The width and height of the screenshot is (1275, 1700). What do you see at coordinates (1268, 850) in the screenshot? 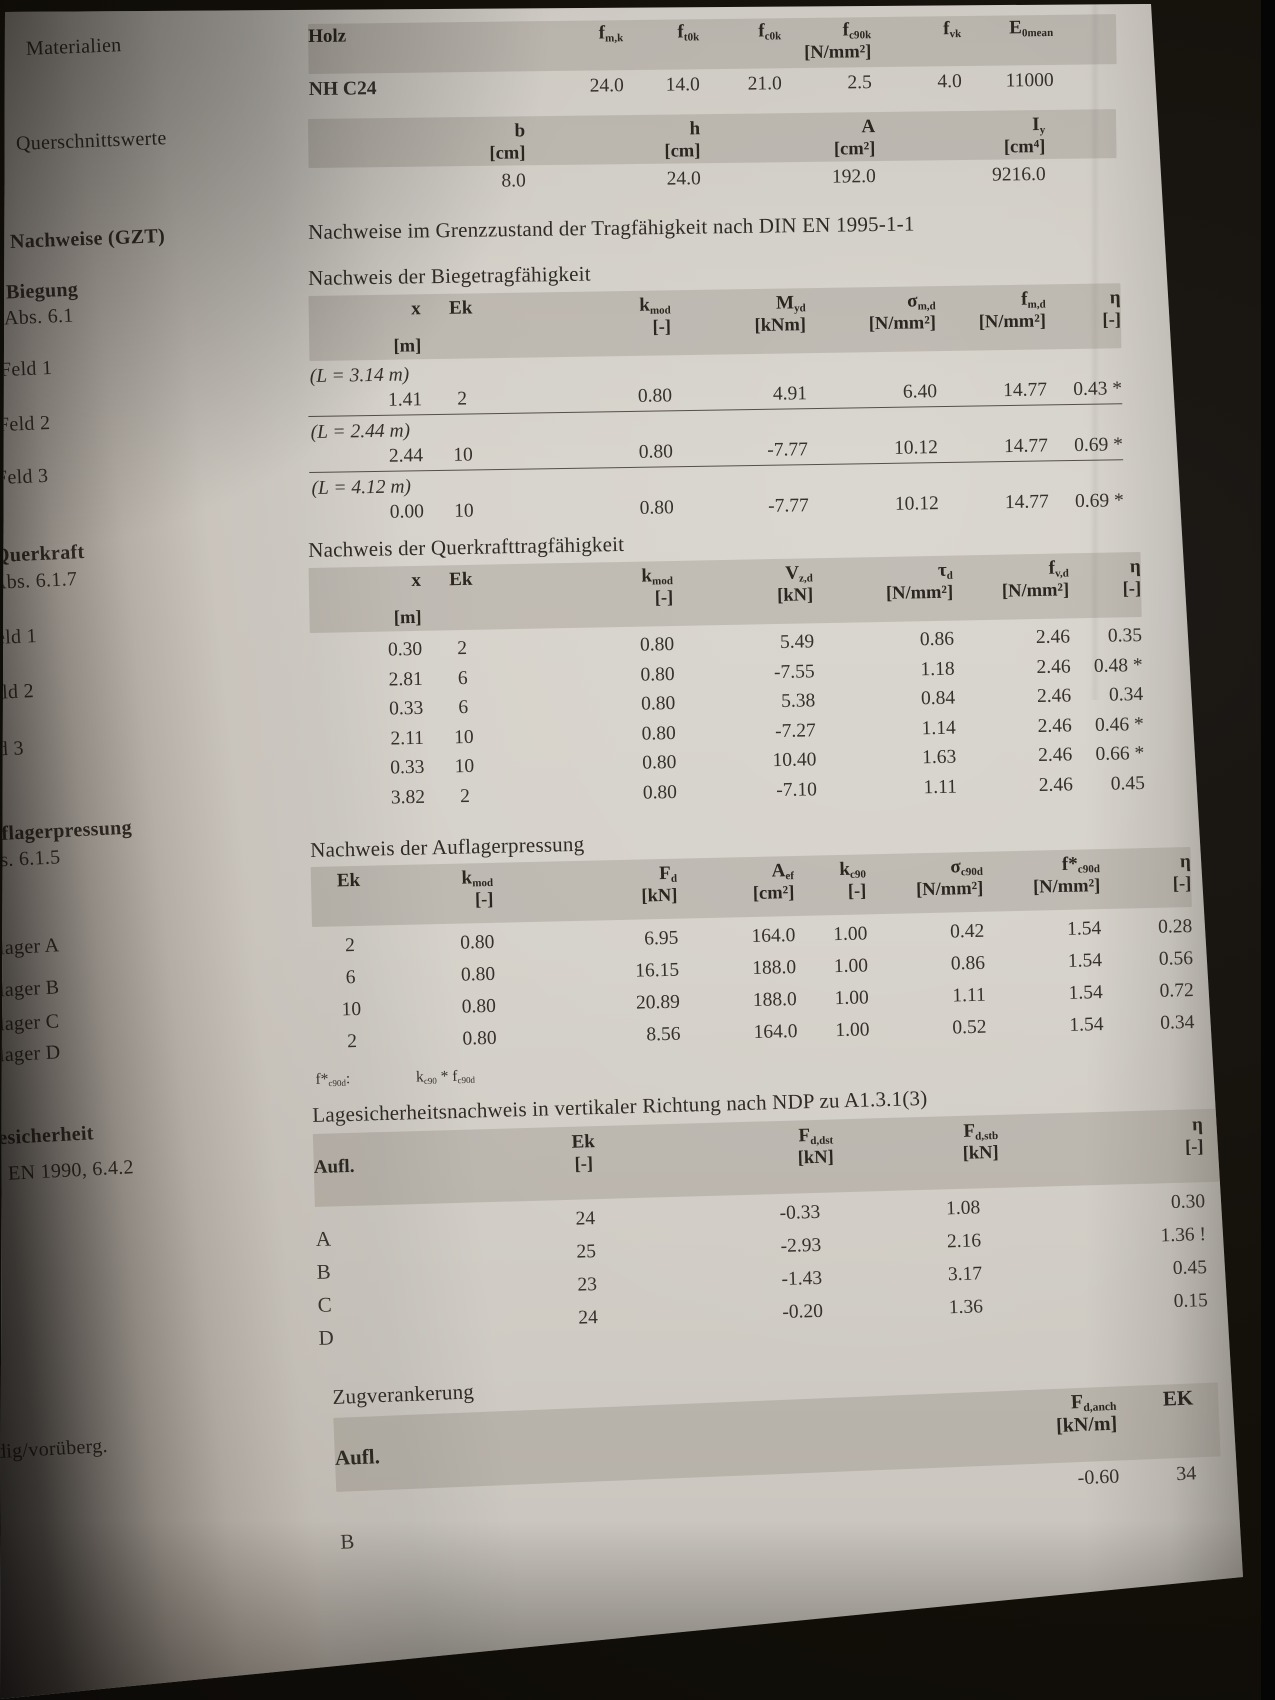
I see `background-edge` at bounding box center [1268, 850].